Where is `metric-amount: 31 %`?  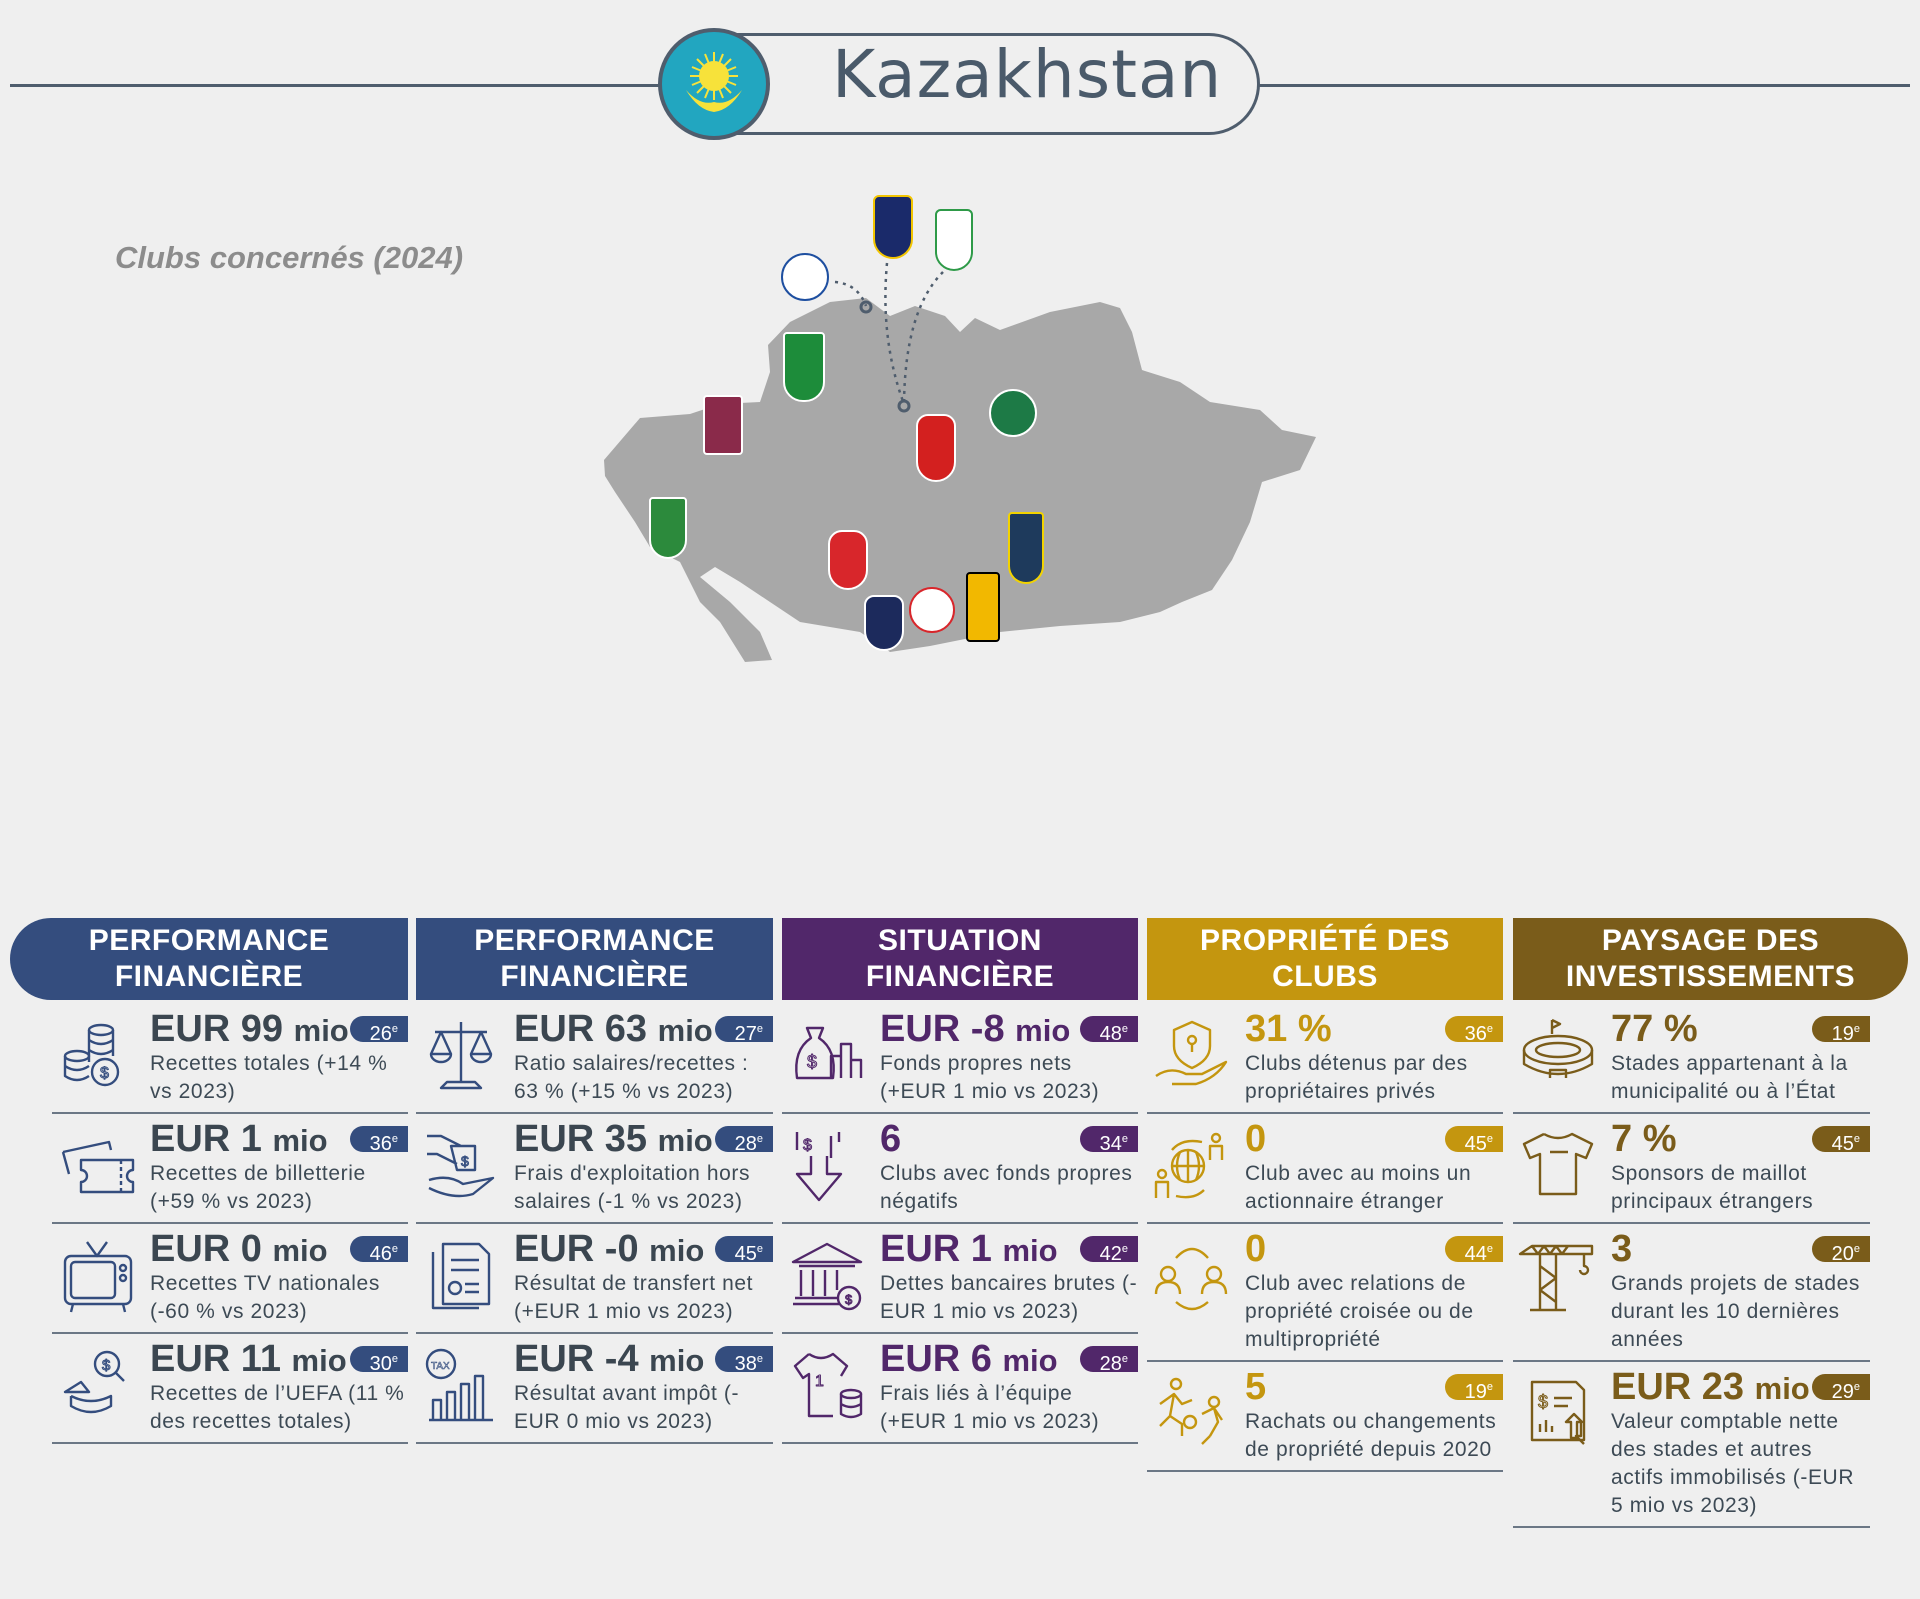 metric-amount: 31 % is located at coordinates (1288, 1029).